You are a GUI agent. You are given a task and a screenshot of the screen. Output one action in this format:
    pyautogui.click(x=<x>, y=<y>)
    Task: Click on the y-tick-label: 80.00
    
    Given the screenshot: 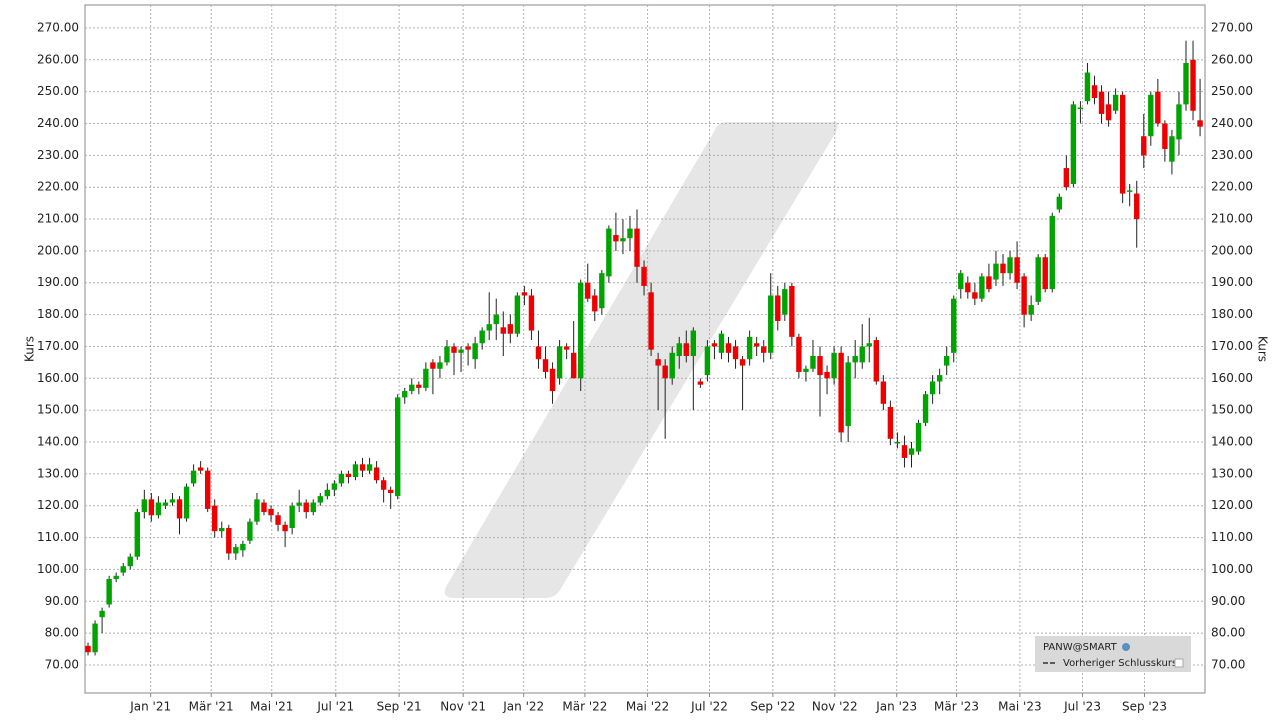 What is the action you would take?
    pyautogui.click(x=62, y=633)
    